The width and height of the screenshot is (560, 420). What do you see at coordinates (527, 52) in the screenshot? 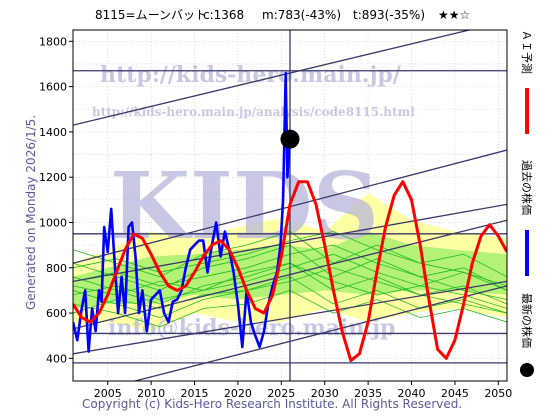
I see `legend-ai-label: ＡＩ予測` at bounding box center [527, 52].